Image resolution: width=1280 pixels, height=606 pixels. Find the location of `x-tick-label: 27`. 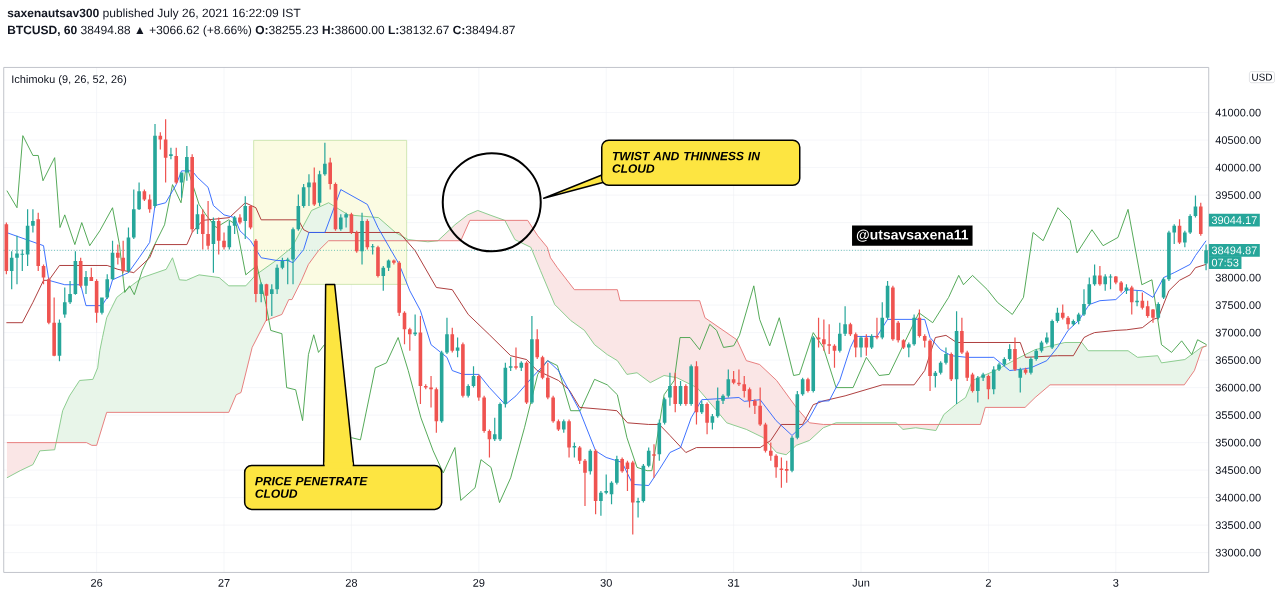

x-tick-label: 27 is located at coordinates (224, 582).